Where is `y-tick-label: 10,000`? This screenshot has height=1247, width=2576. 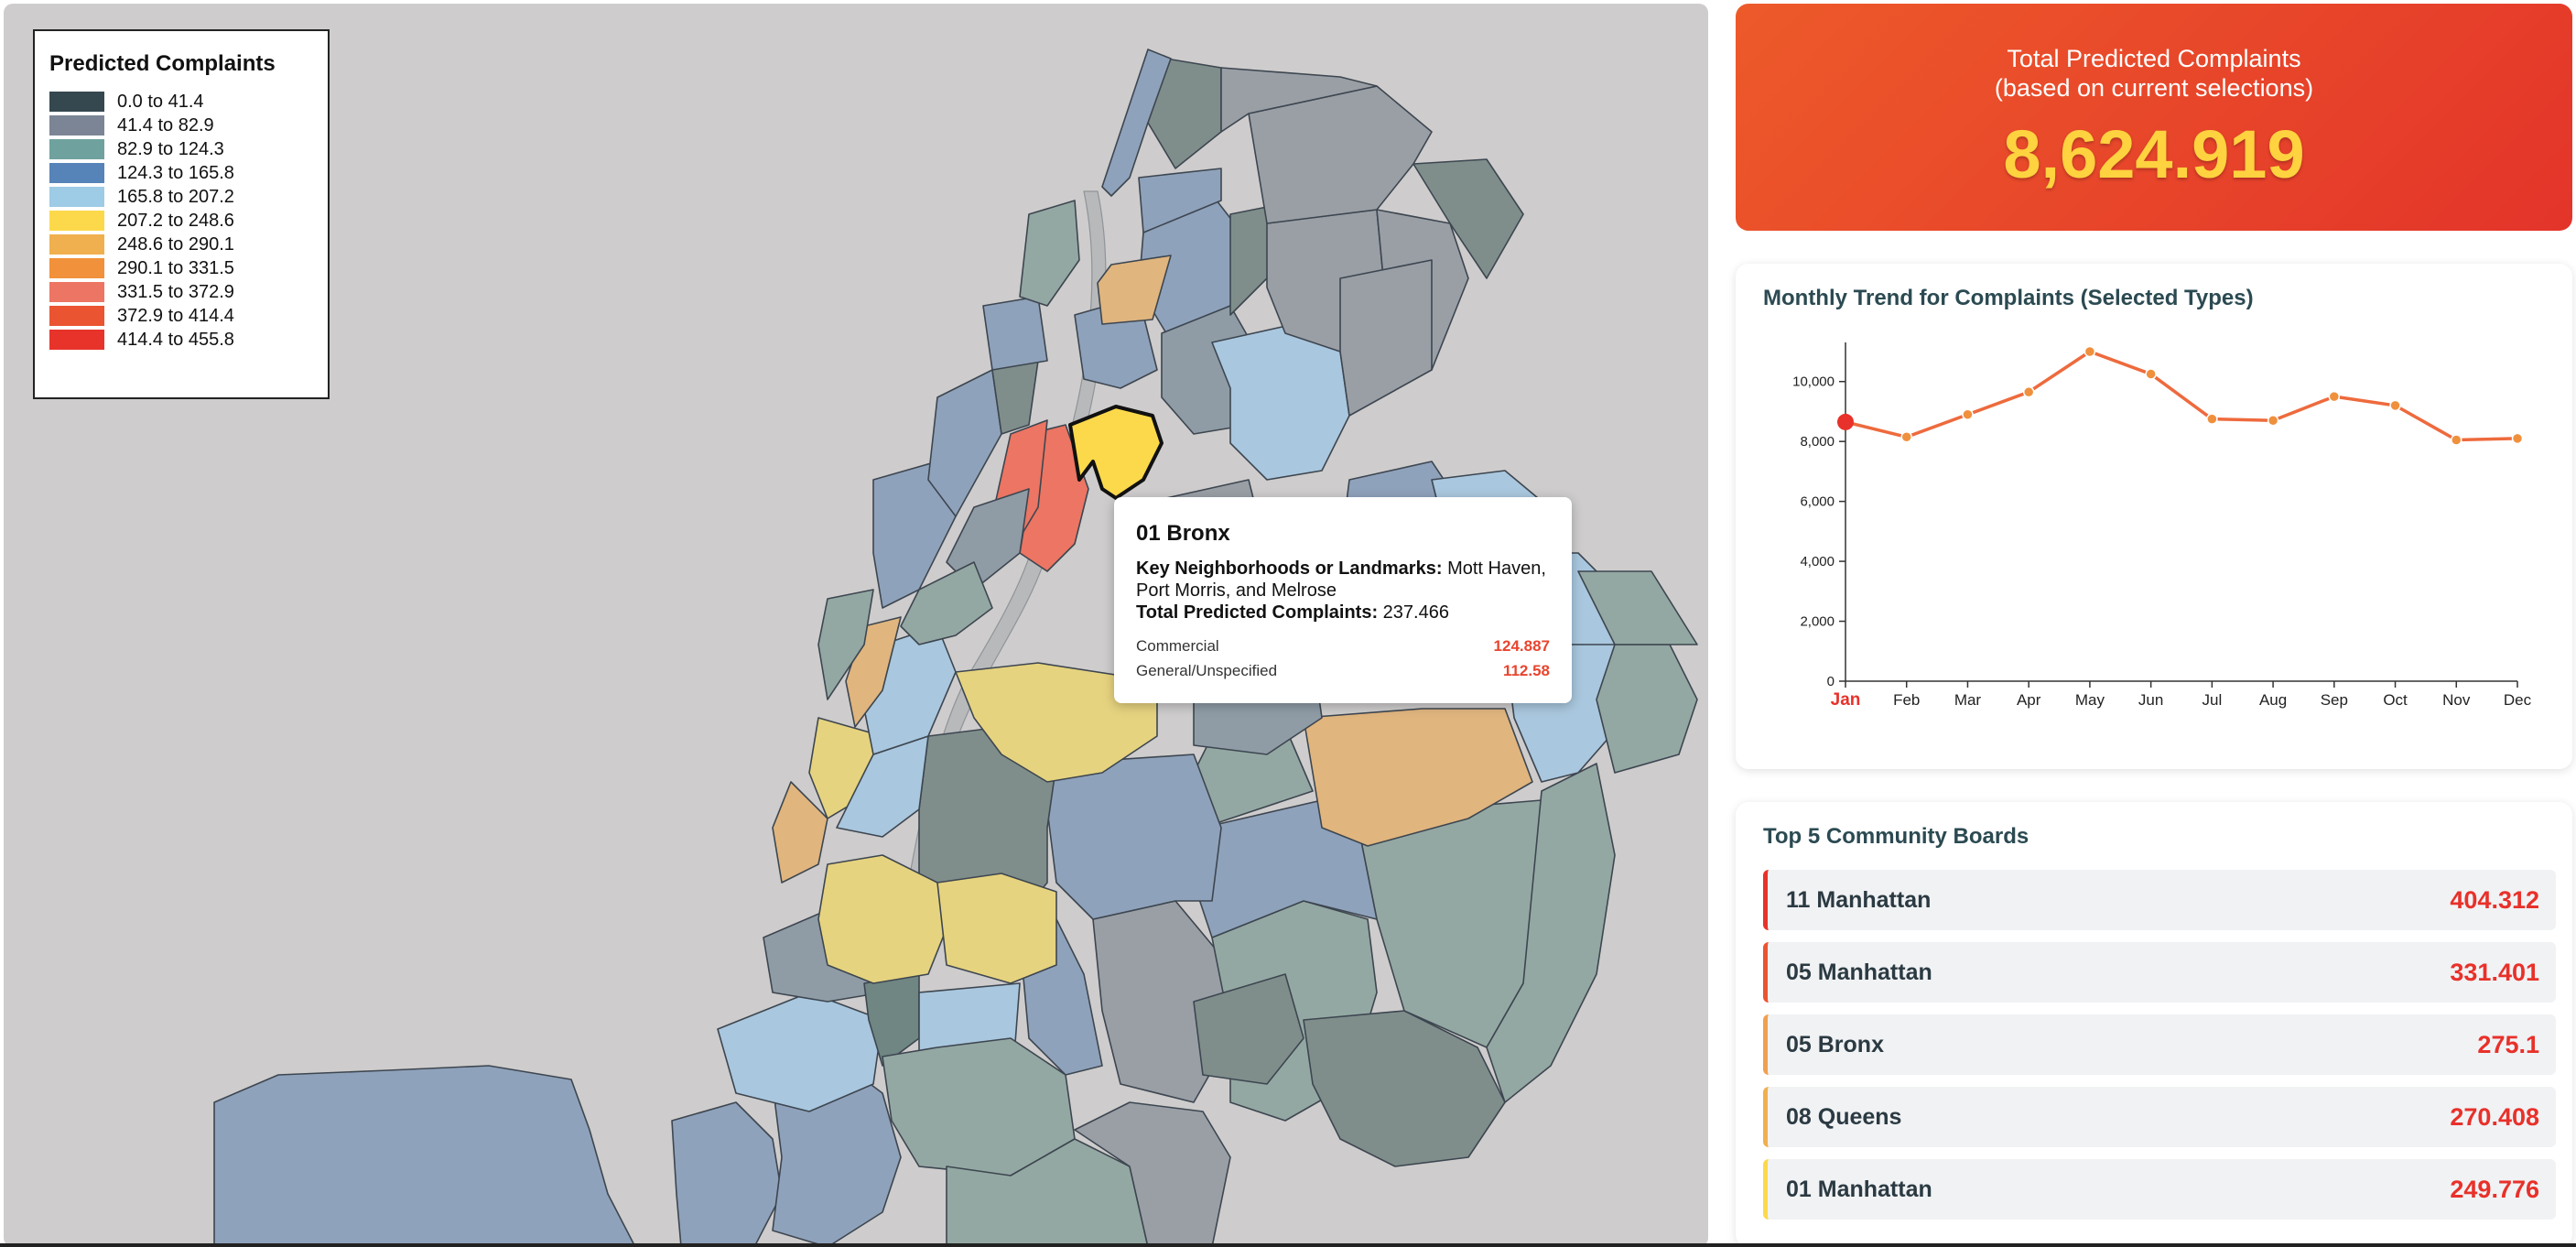
y-tick-label: 10,000 is located at coordinates (1814, 382).